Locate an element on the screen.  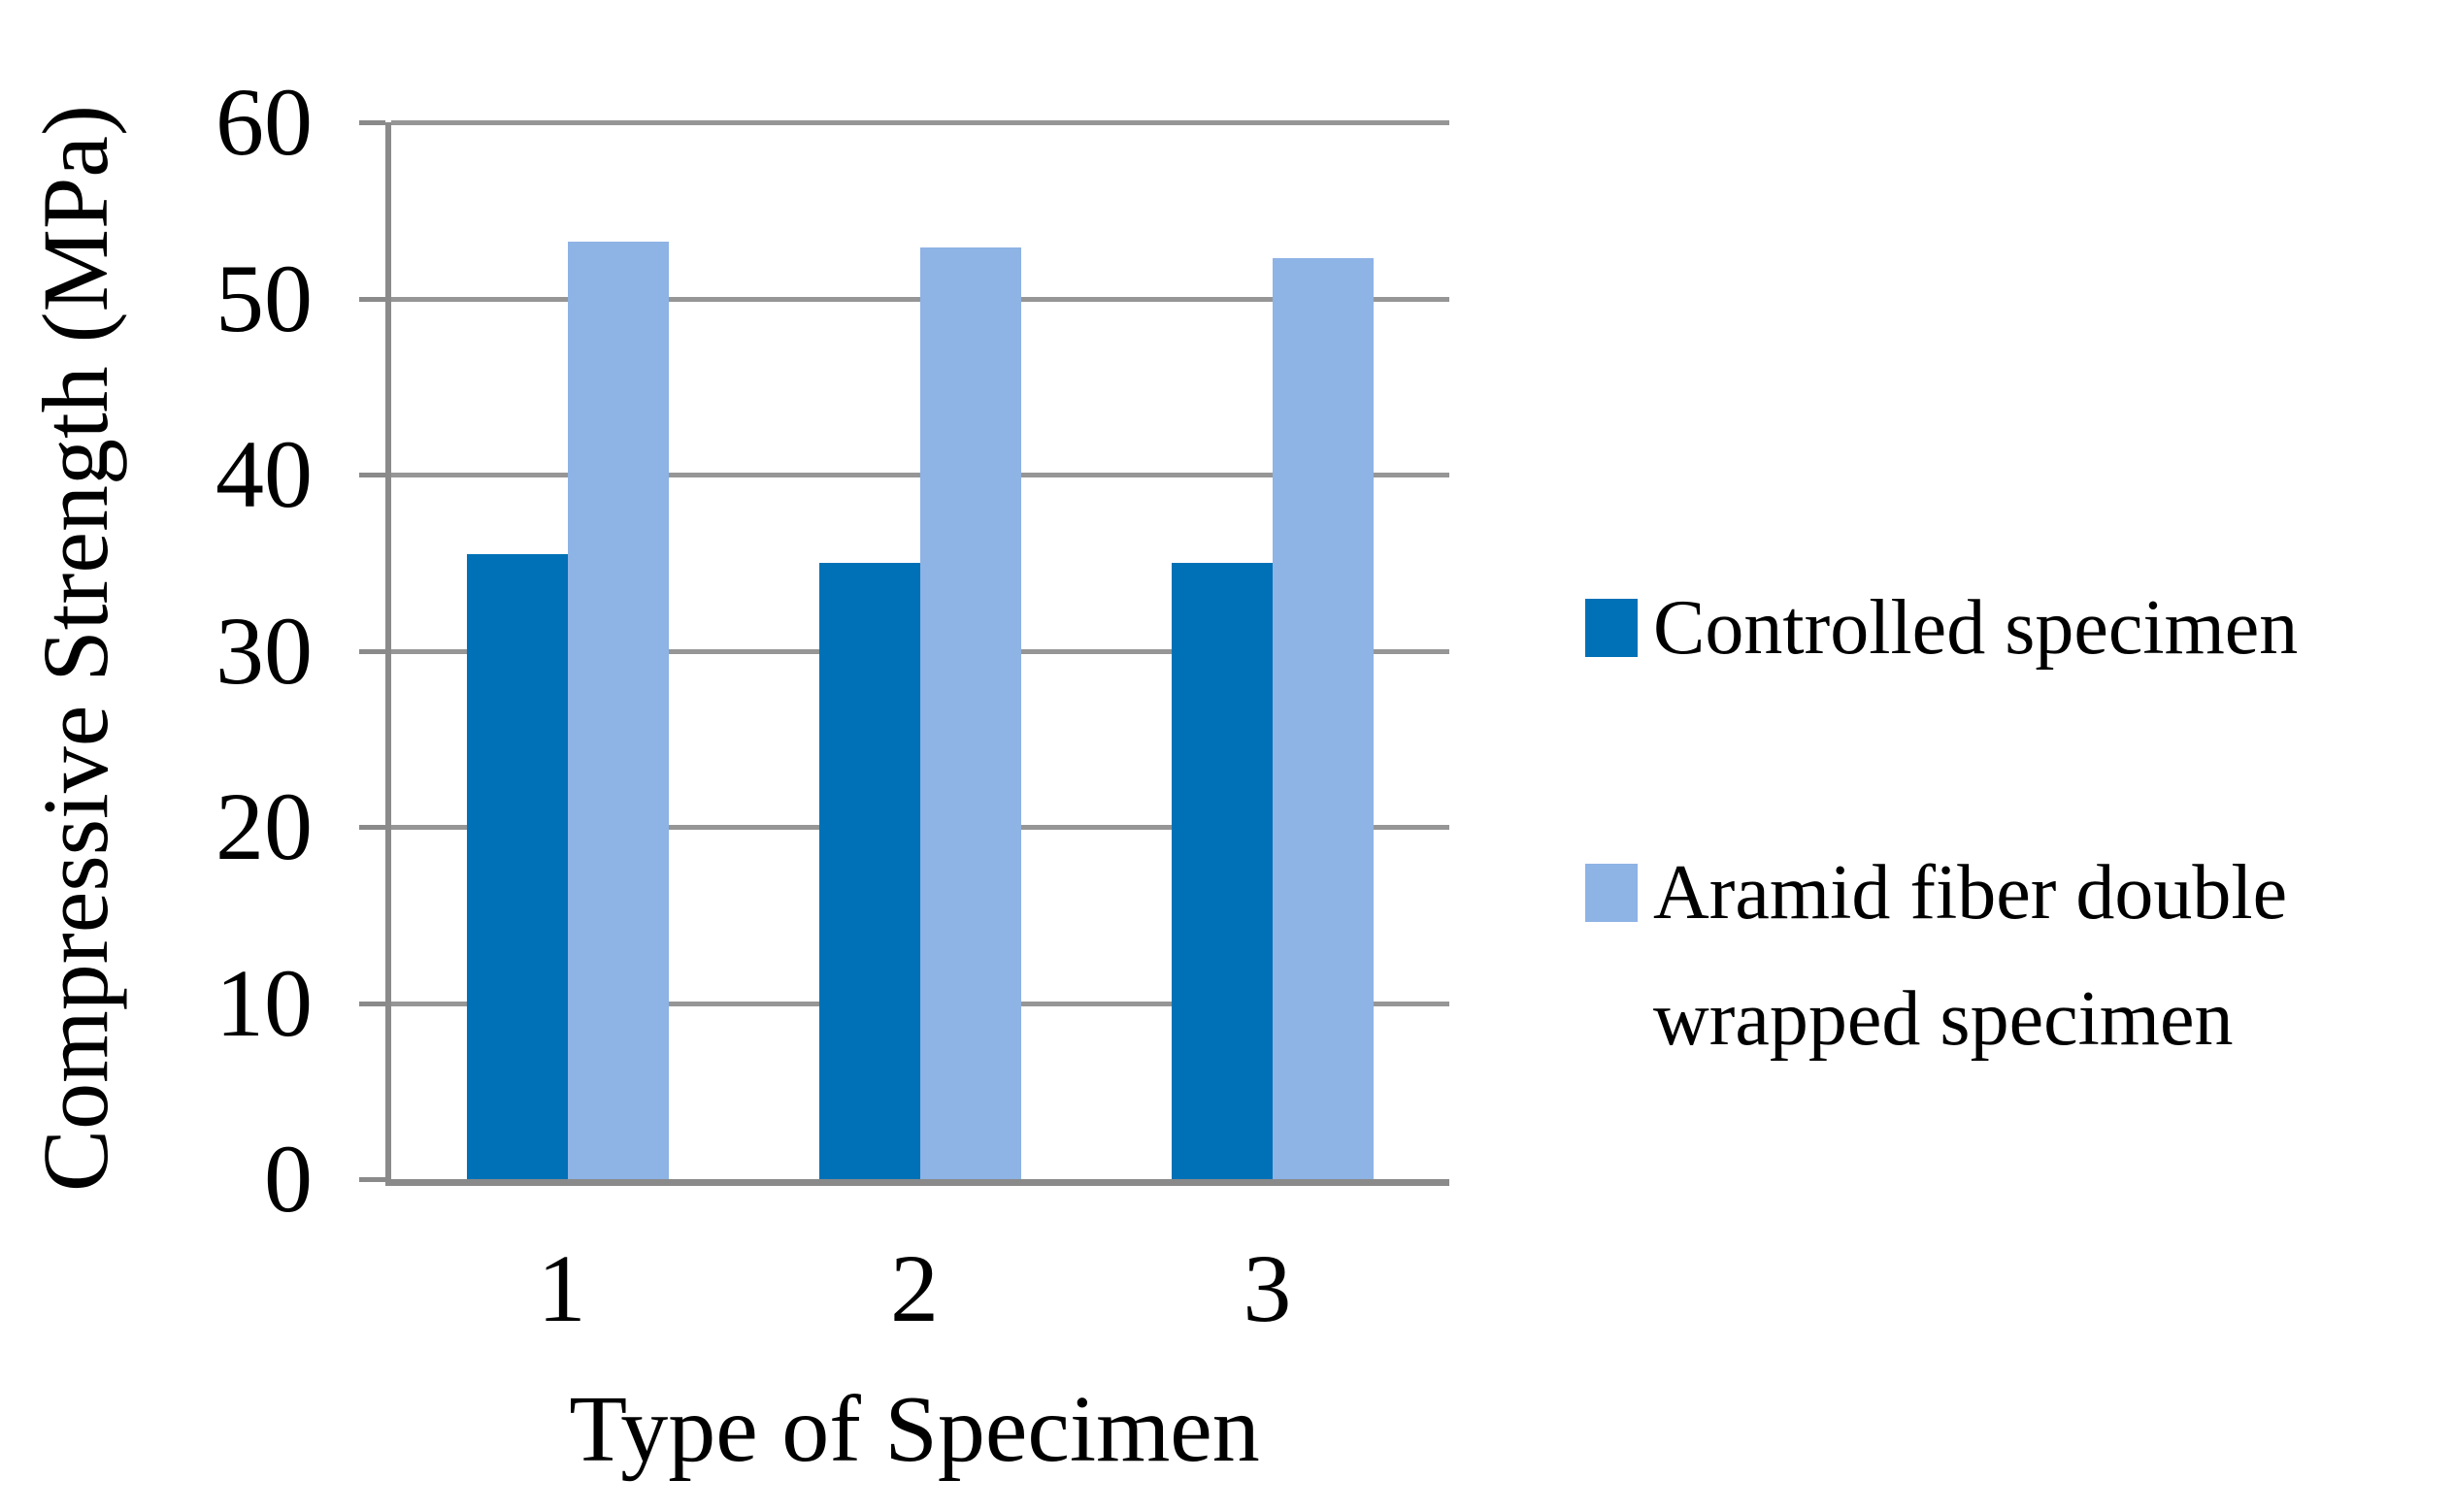
legend-label-series1: Controlled specimen is located at coordinates (1976, 628).